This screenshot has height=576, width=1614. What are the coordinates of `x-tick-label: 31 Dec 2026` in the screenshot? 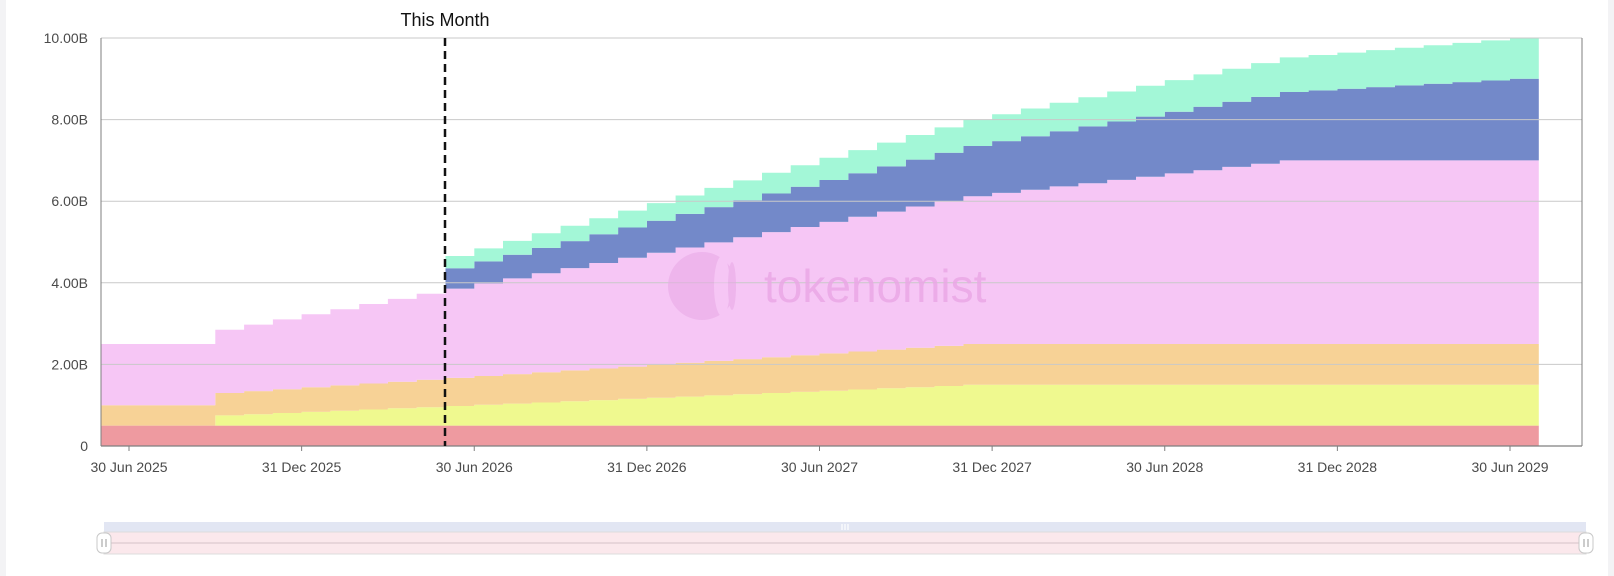 It's located at (647, 467).